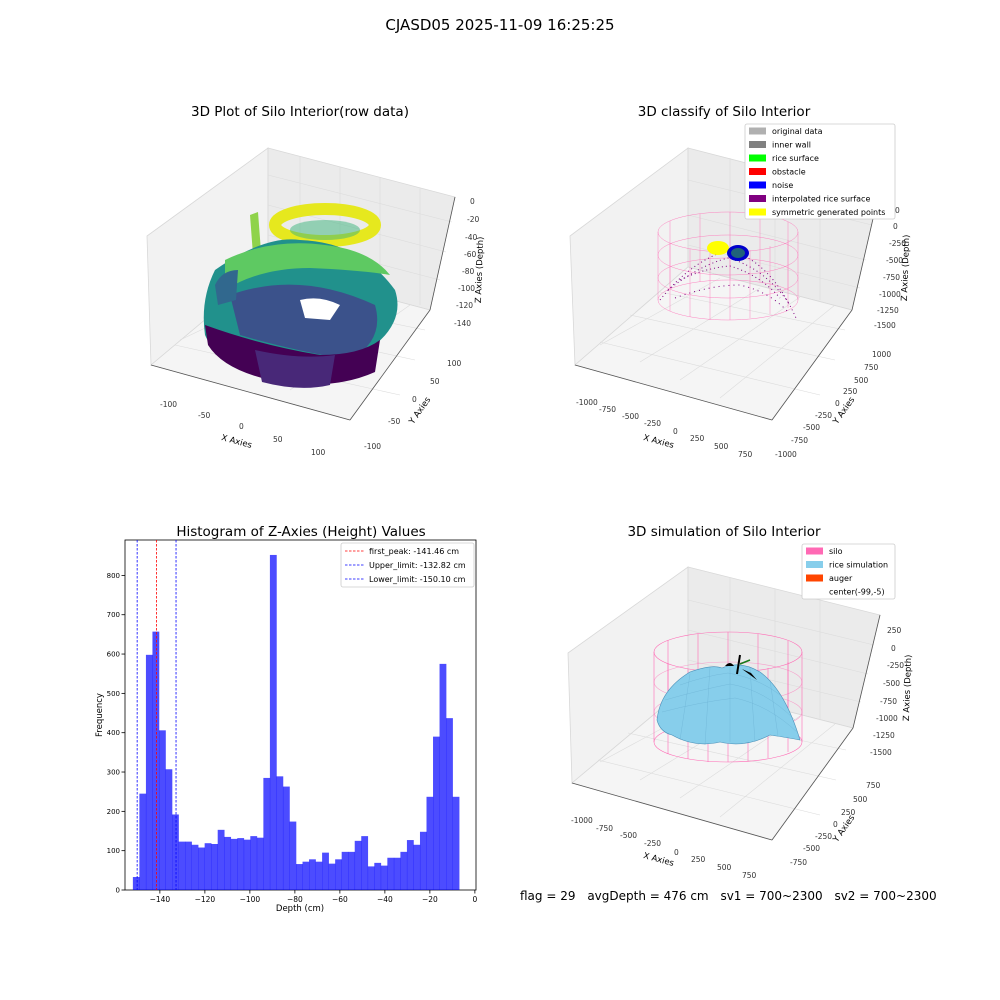 Image resolution: width=1000 pixels, height=1000 pixels. What do you see at coordinates (385, 899) in the screenshot?
I see `histogram-x-tick-label: −40` at bounding box center [385, 899].